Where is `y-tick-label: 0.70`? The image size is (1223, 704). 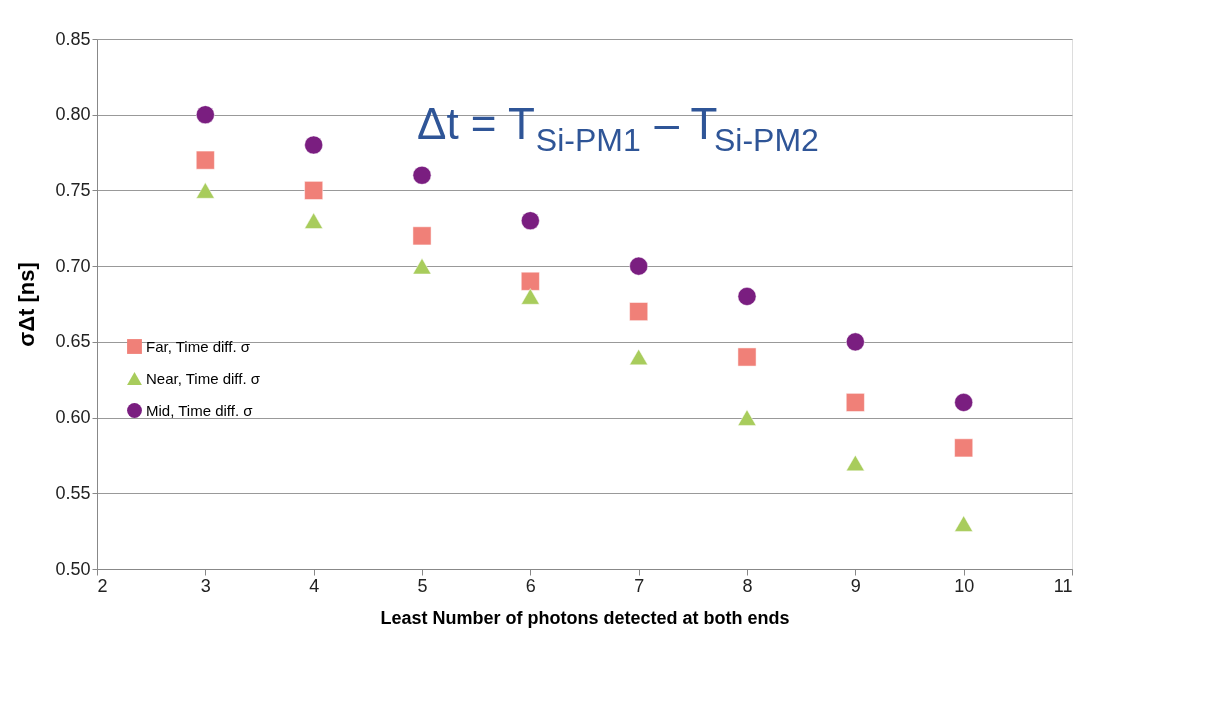
y-tick-label: 0.70 is located at coordinates (73, 265).